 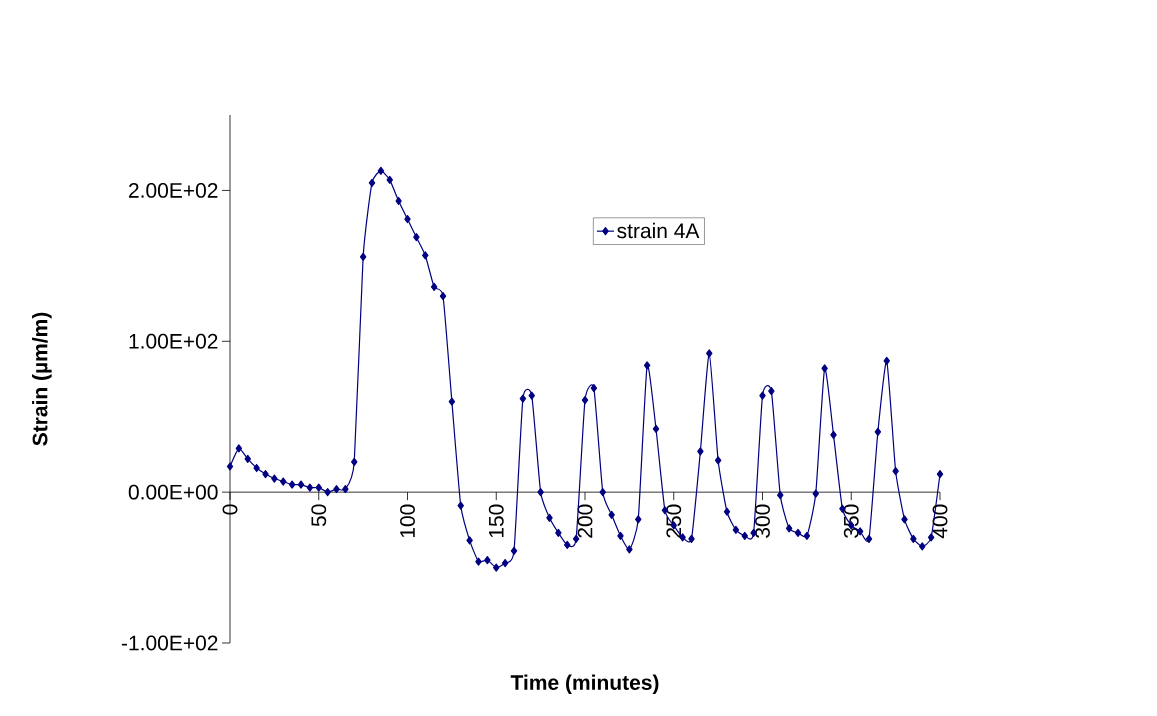 What do you see at coordinates (173, 341) in the screenshot?
I see `y-tick-label: 1.00E+02` at bounding box center [173, 341].